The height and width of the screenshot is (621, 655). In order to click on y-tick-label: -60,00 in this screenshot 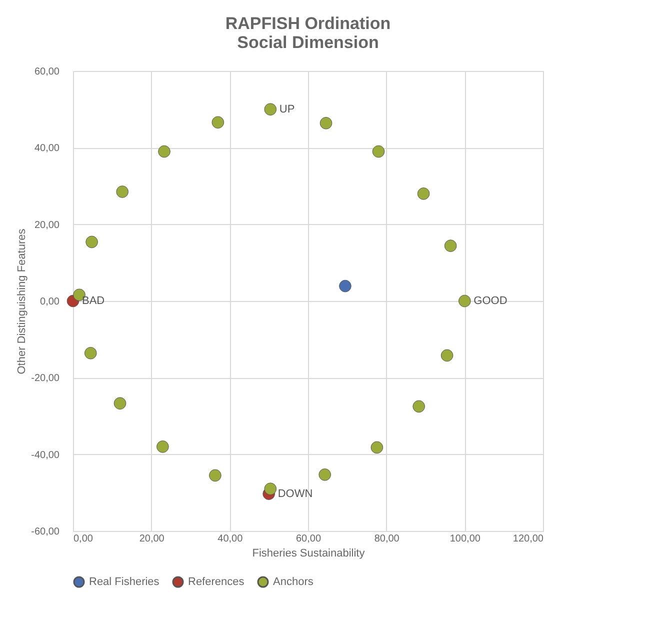, I will do `click(45, 532)`.